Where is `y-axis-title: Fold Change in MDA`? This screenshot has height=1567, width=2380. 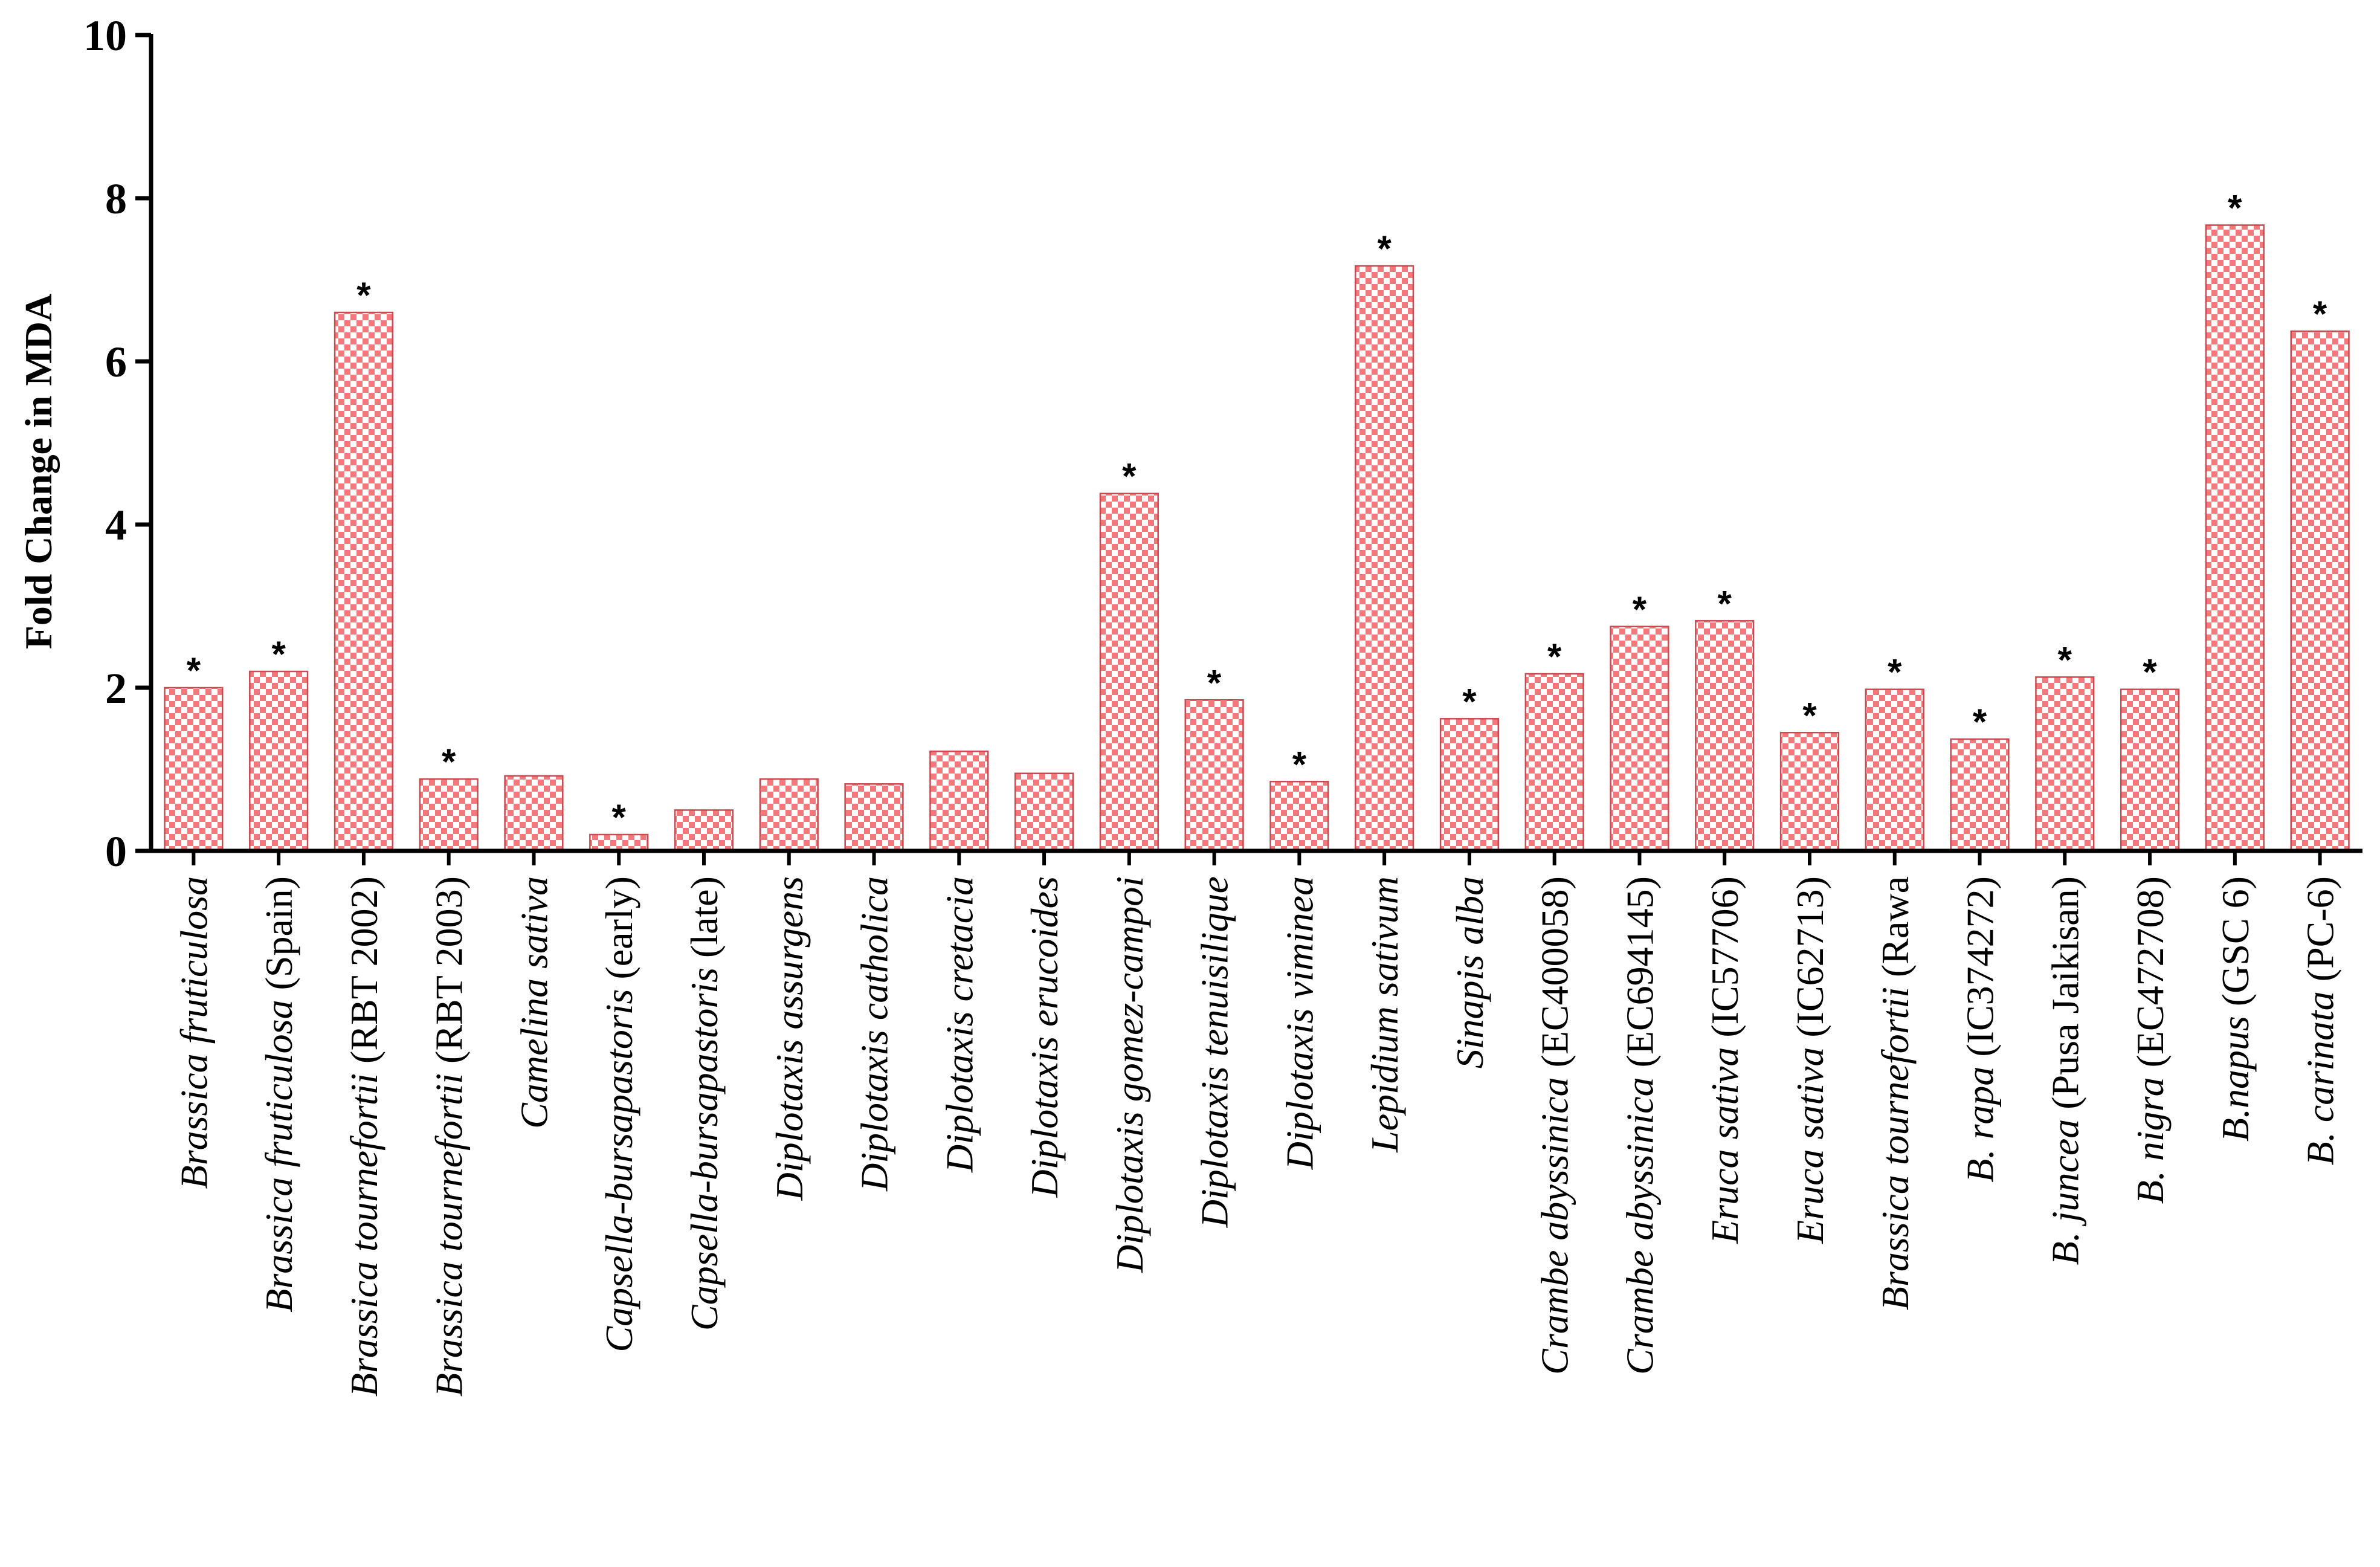 y-axis-title: Fold Change in MDA is located at coordinates (38, 472).